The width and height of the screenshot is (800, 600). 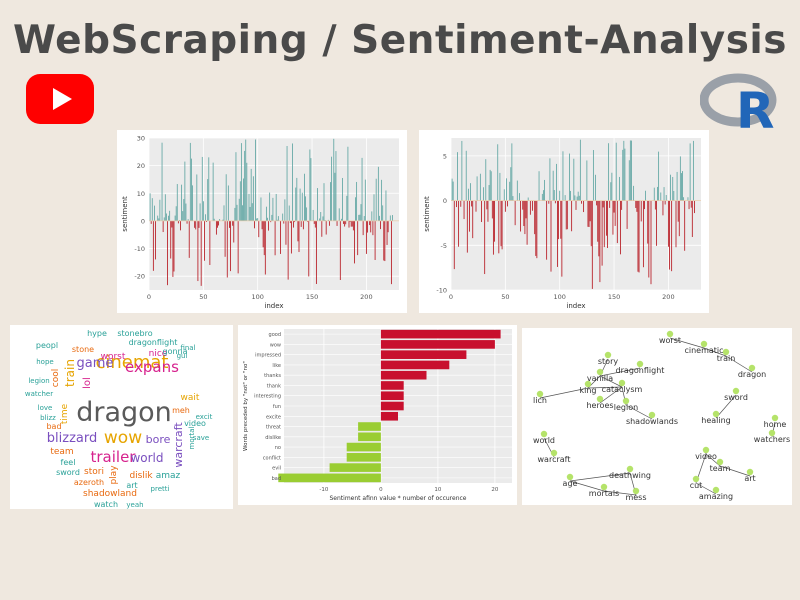 What do you see at coordinates (363, 447) in the screenshot?
I see `chart3-bar` at bounding box center [363, 447].